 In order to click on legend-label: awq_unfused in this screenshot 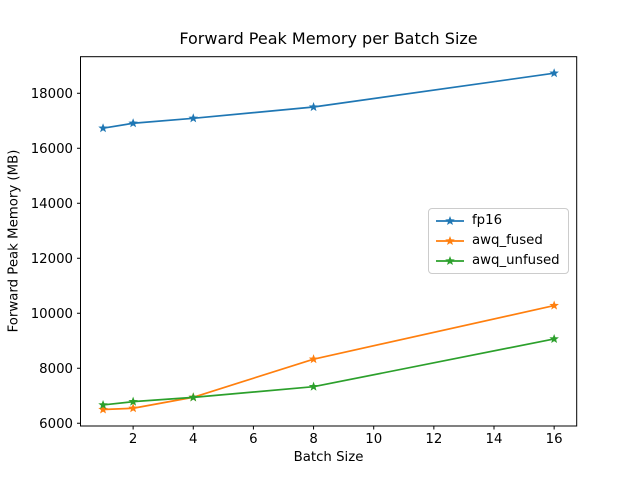, I will do `click(516, 260)`.